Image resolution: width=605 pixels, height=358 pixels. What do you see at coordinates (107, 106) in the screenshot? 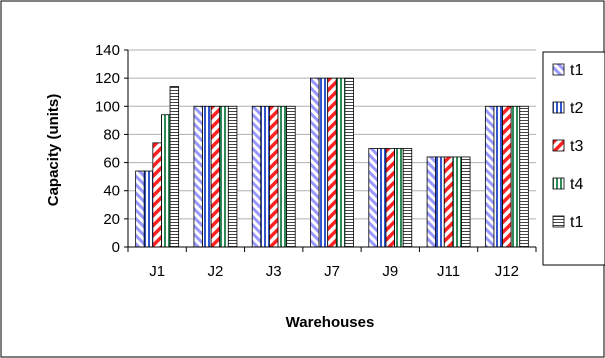
I see `y-tick-label: 100` at bounding box center [107, 106].